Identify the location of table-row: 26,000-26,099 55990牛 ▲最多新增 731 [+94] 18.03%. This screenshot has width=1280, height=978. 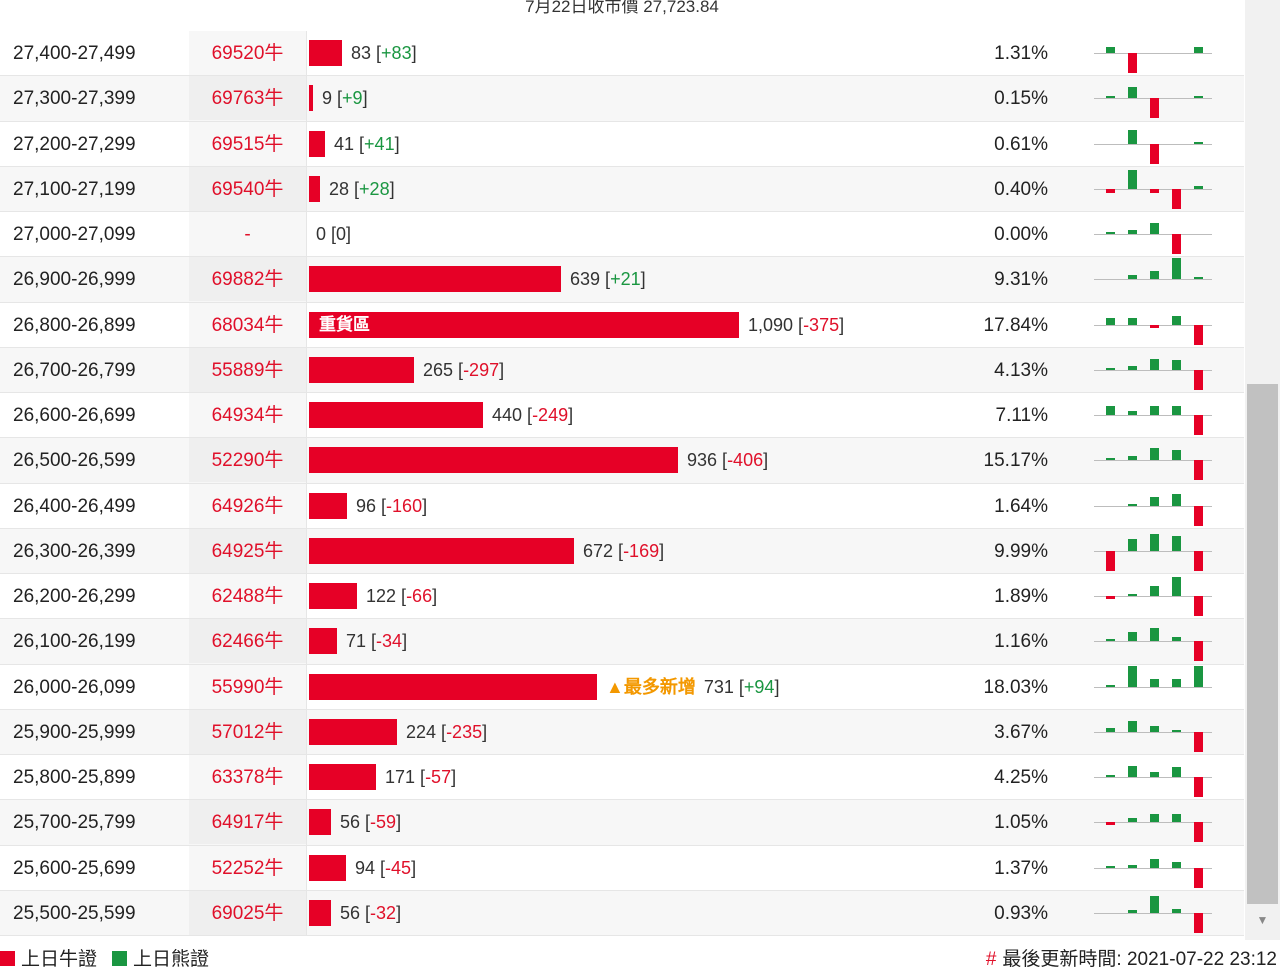
(622, 687).